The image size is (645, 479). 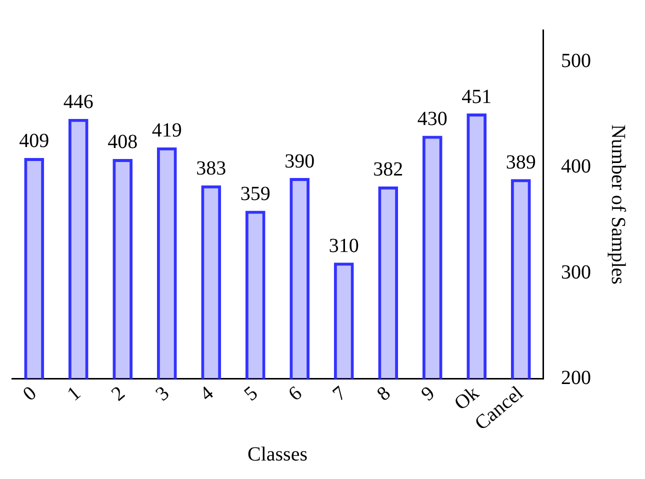 What do you see at coordinates (34, 141) in the screenshot?
I see `data-label: 409` at bounding box center [34, 141].